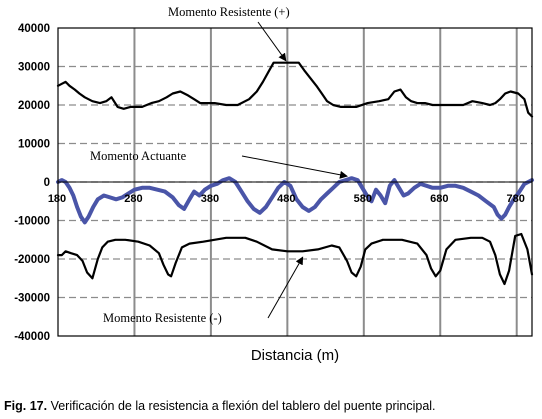  What do you see at coordinates (229, 12) in the screenshot?
I see `annotation-resistente-positivo: Momento Resistente (+)` at bounding box center [229, 12].